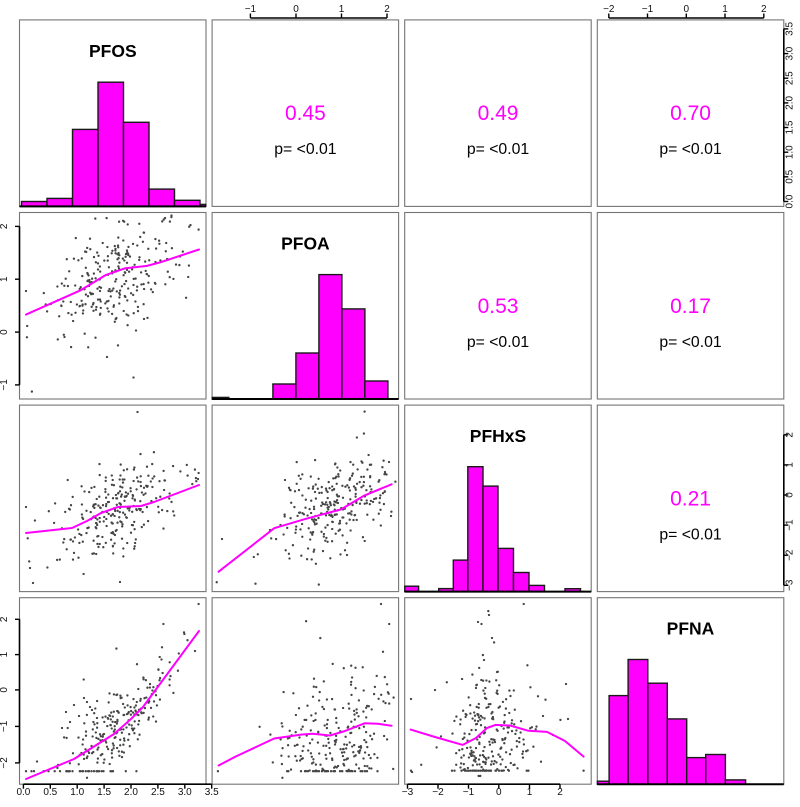 The image size is (800, 807). What do you see at coordinates (690, 306) in the screenshot?
I see `svg-text: 0.17` at bounding box center [690, 306].